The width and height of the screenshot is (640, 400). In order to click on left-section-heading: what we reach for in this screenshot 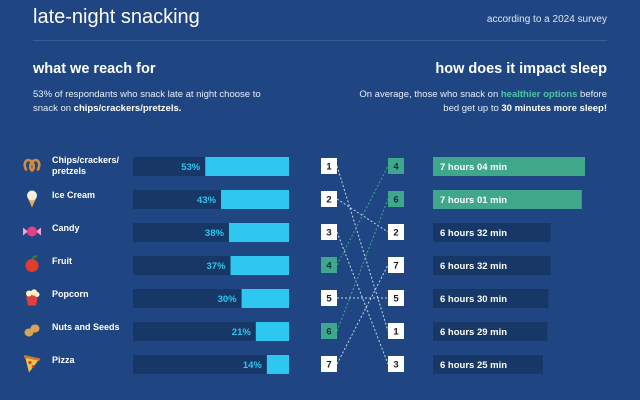, I will do `click(94, 69)`.